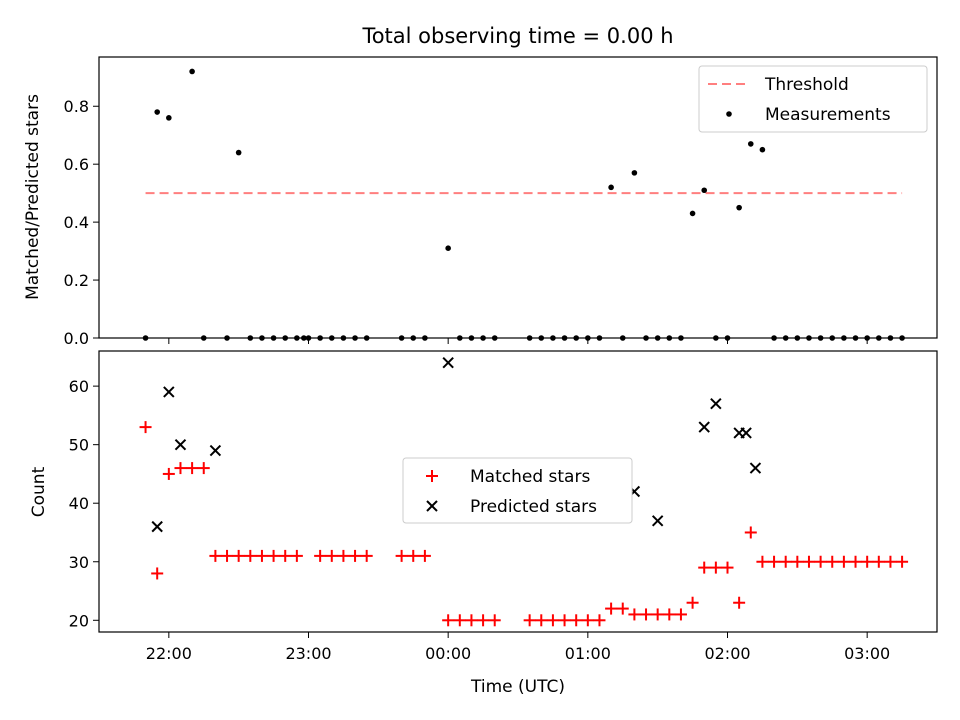 The height and width of the screenshot is (720, 960). What do you see at coordinates (432, 506) in the screenshot?
I see `legend-predicted-swatch` at bounding box center [432, 506].